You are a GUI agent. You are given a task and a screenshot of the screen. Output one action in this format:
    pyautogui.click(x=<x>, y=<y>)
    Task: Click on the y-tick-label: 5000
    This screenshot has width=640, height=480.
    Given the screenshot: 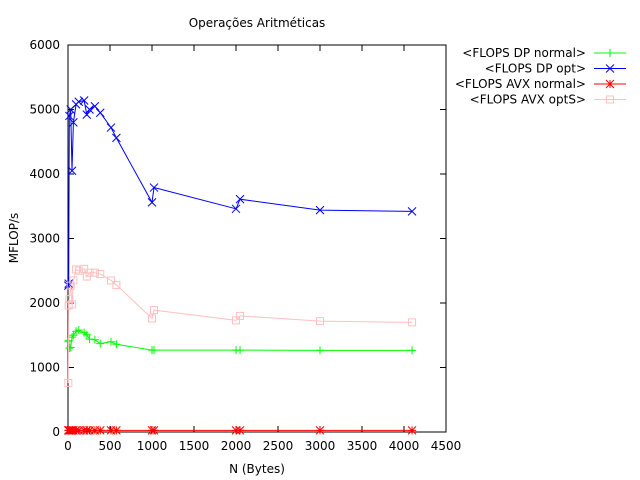 What is the action you would take?
    pyautogui.click(x=44, y=110)
    